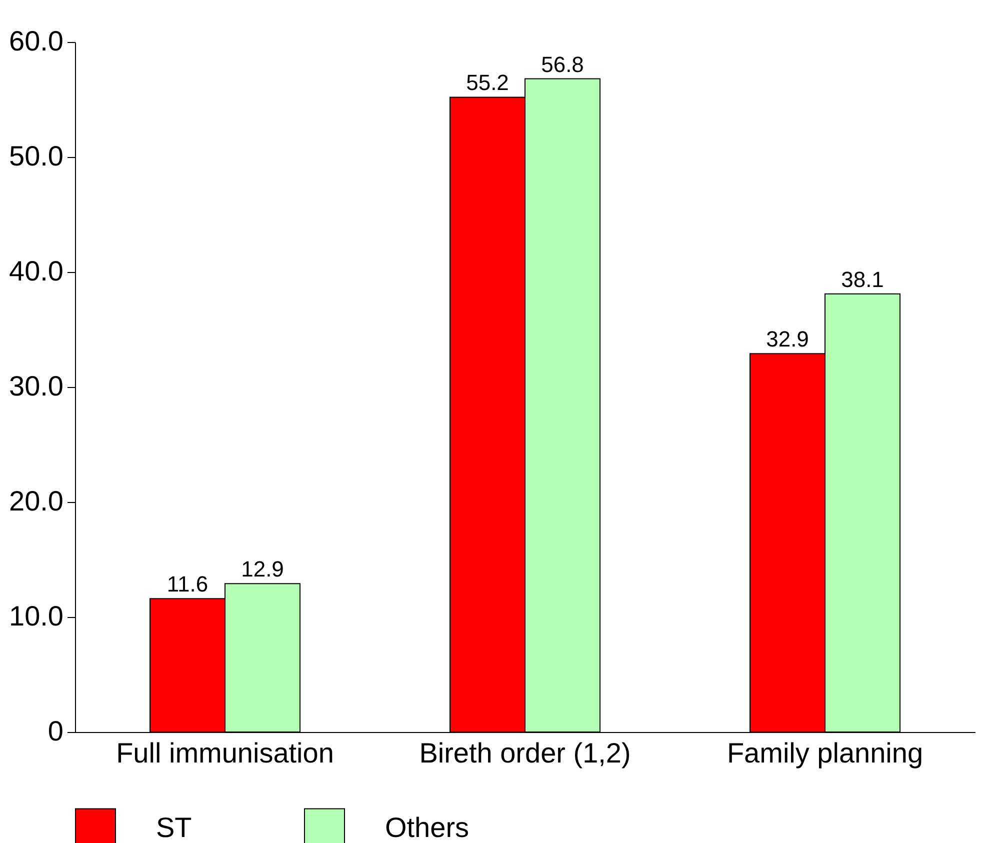 The width and height of the screenshot is (982, 843). What do you see at coordinates (562, 64) in the screenshot?
I see `data-label: 56.8` at bounding box center [562, 64].